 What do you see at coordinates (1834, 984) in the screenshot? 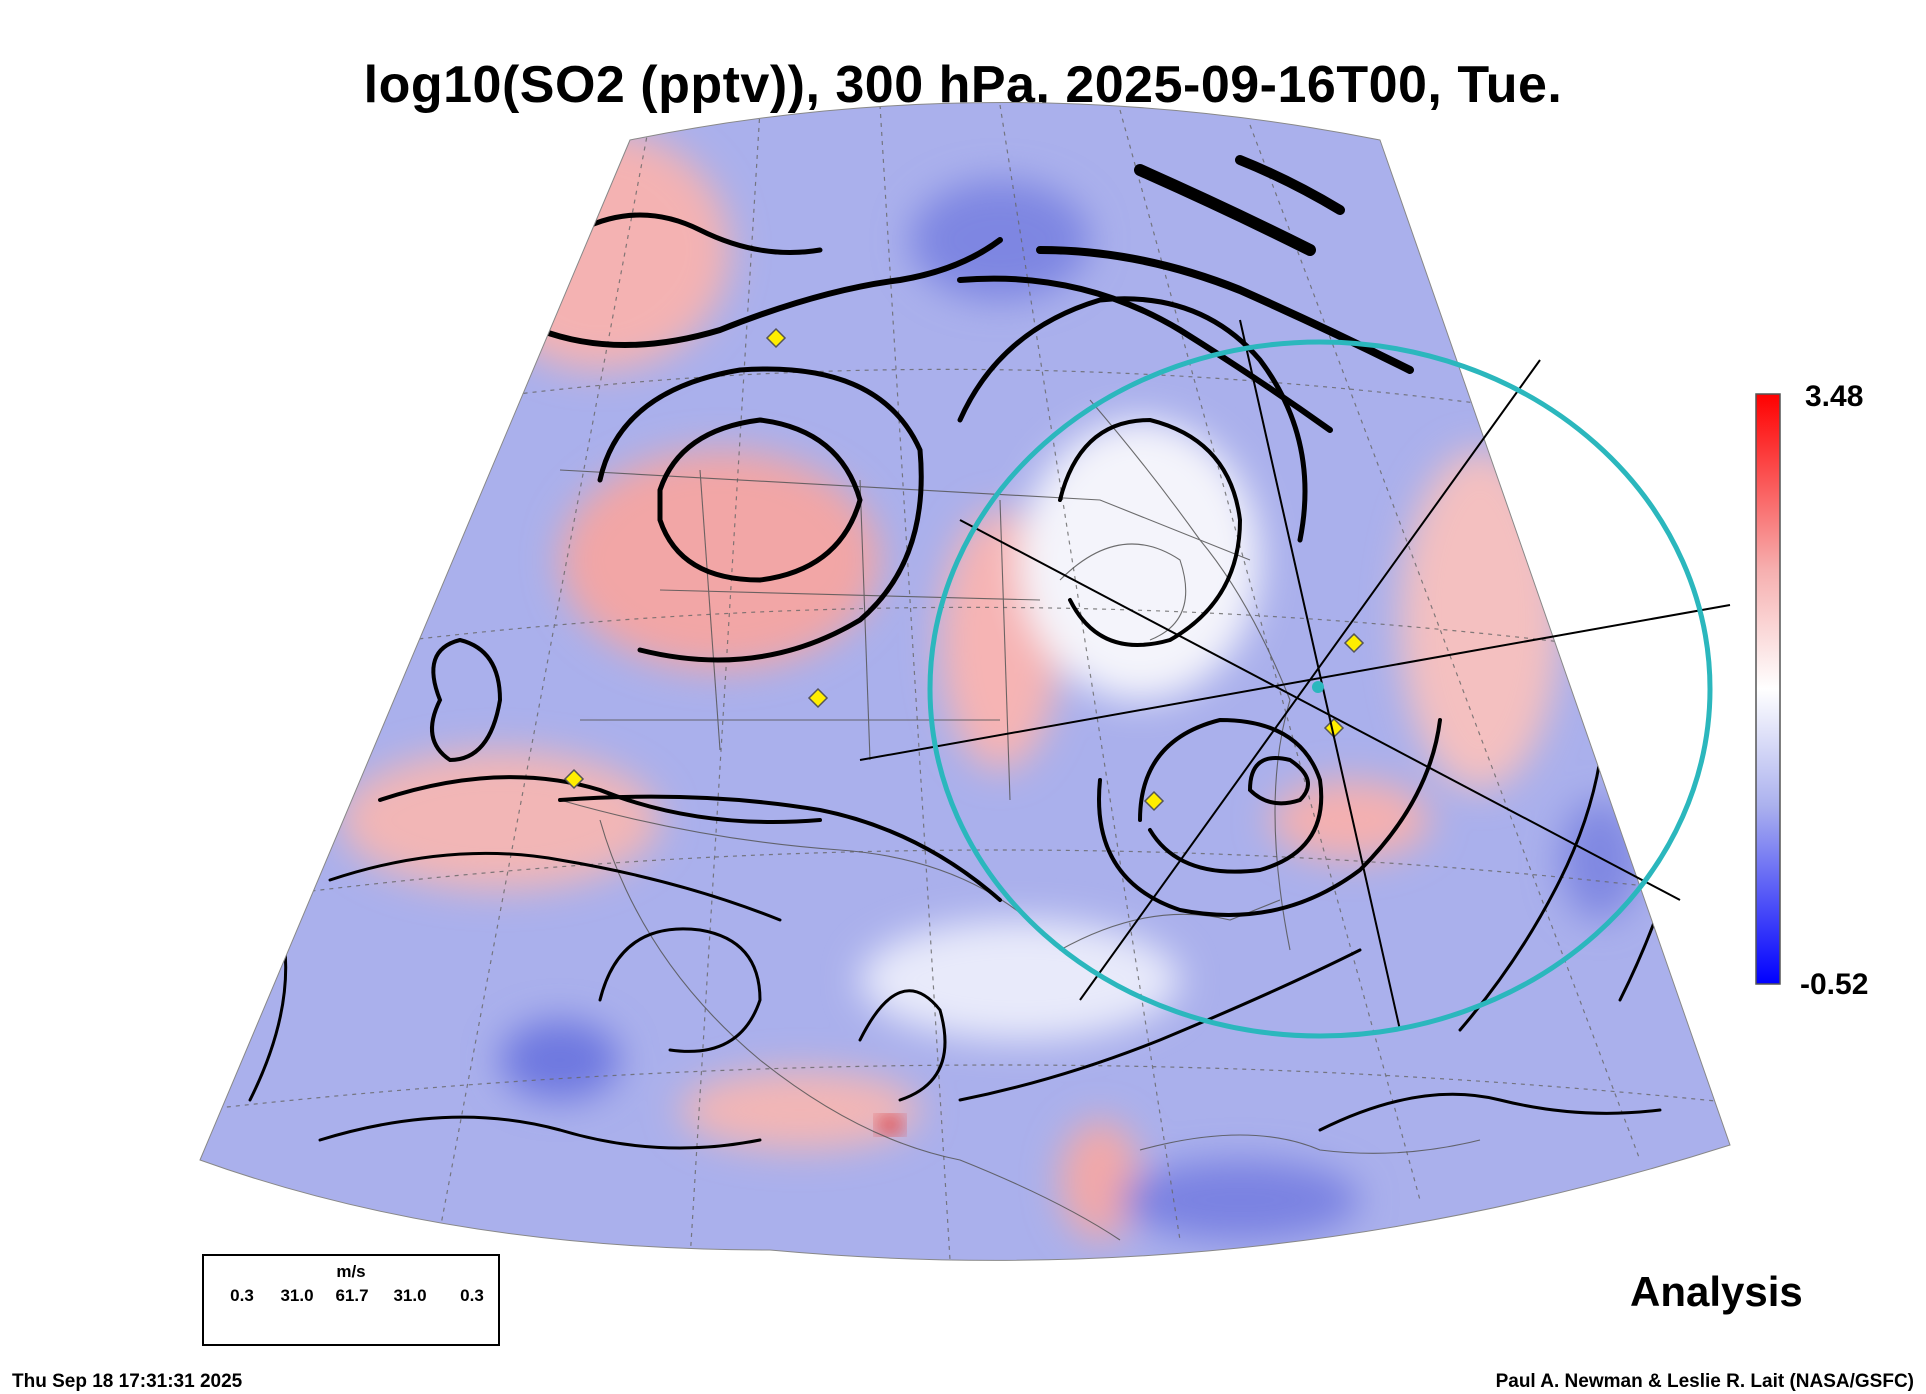
I see `colorbar-min-label: -0.52` at bounding box center [1834, 984].